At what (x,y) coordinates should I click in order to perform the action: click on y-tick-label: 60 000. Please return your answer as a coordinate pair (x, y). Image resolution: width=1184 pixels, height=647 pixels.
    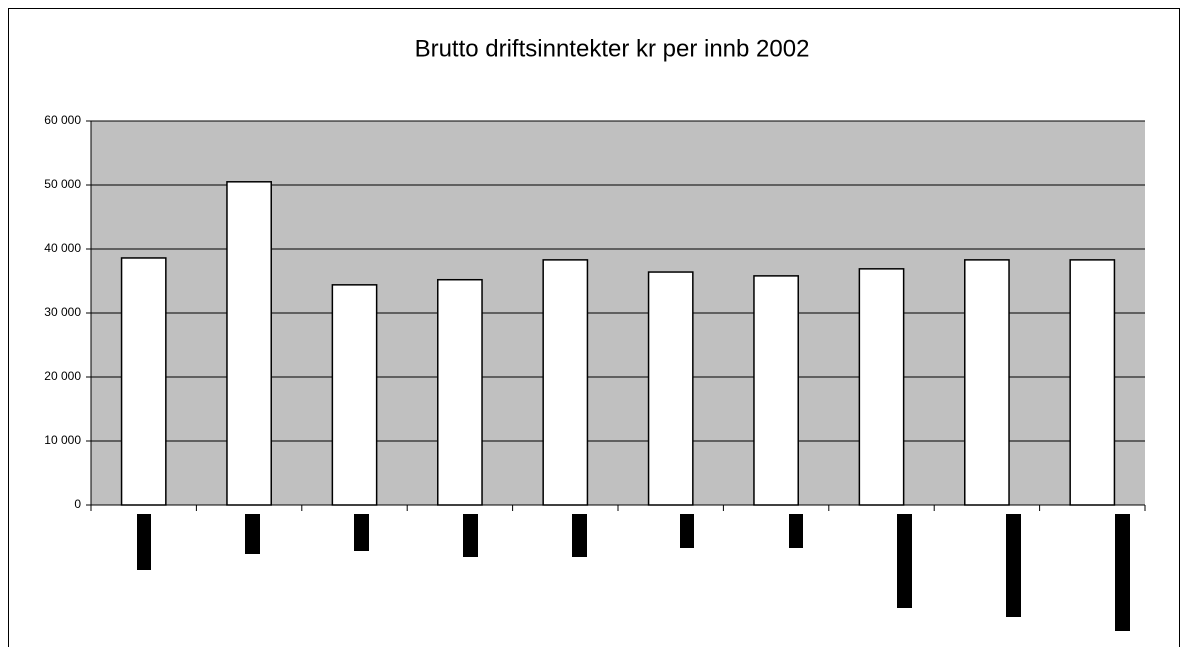
    Looking at the image, I should click on (62, 120).